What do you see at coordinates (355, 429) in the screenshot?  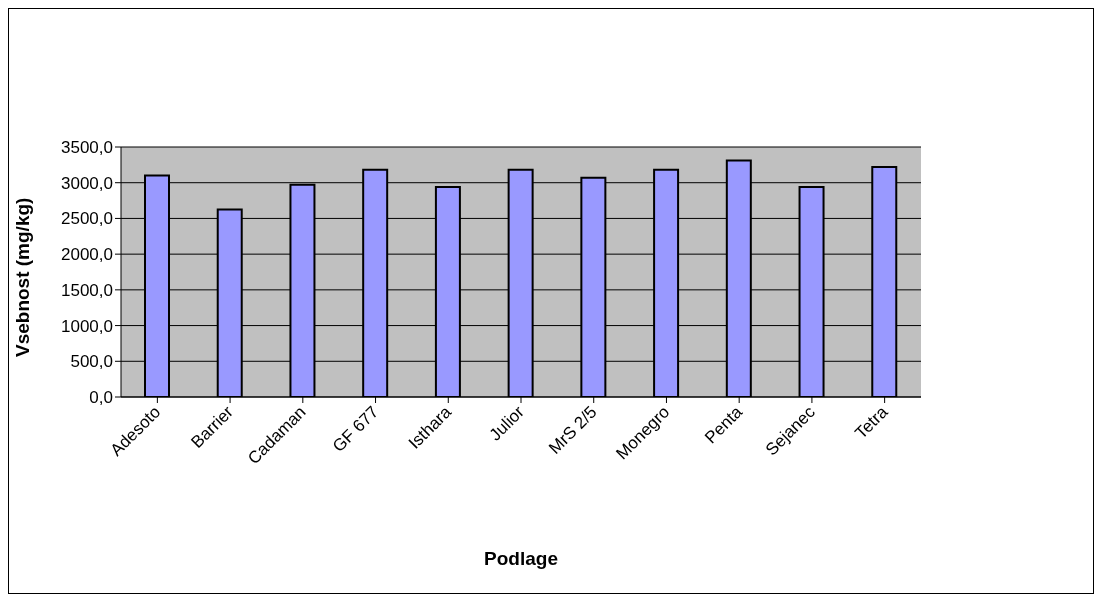 I see `x-tick-label: GF 677` at bounding box center [355, 429].